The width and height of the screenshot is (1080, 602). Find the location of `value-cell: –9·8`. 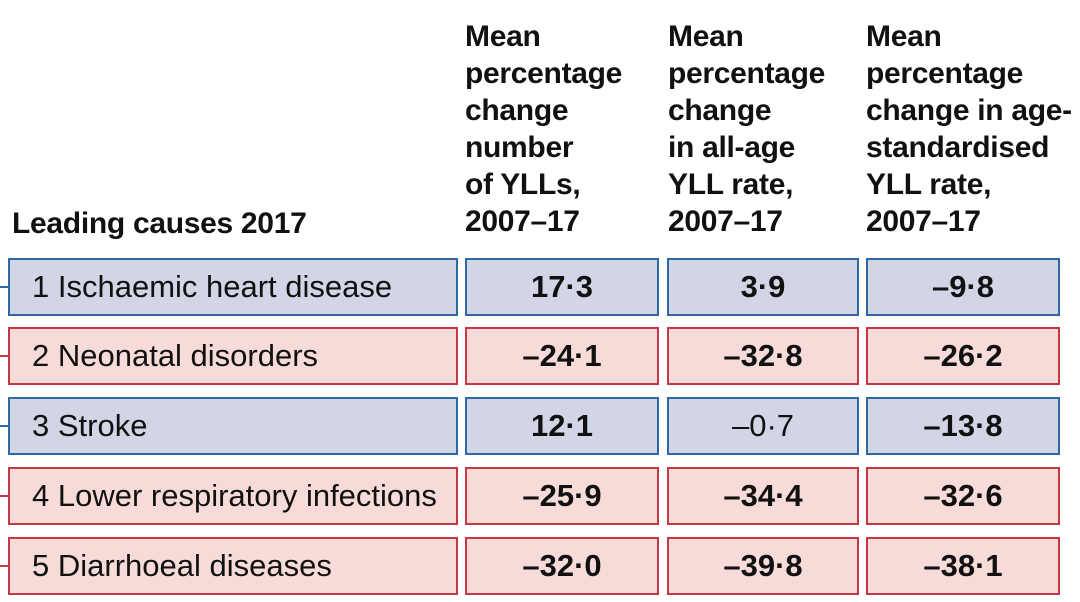

value-cell: –9·8 is located at coordinates (963, 287).